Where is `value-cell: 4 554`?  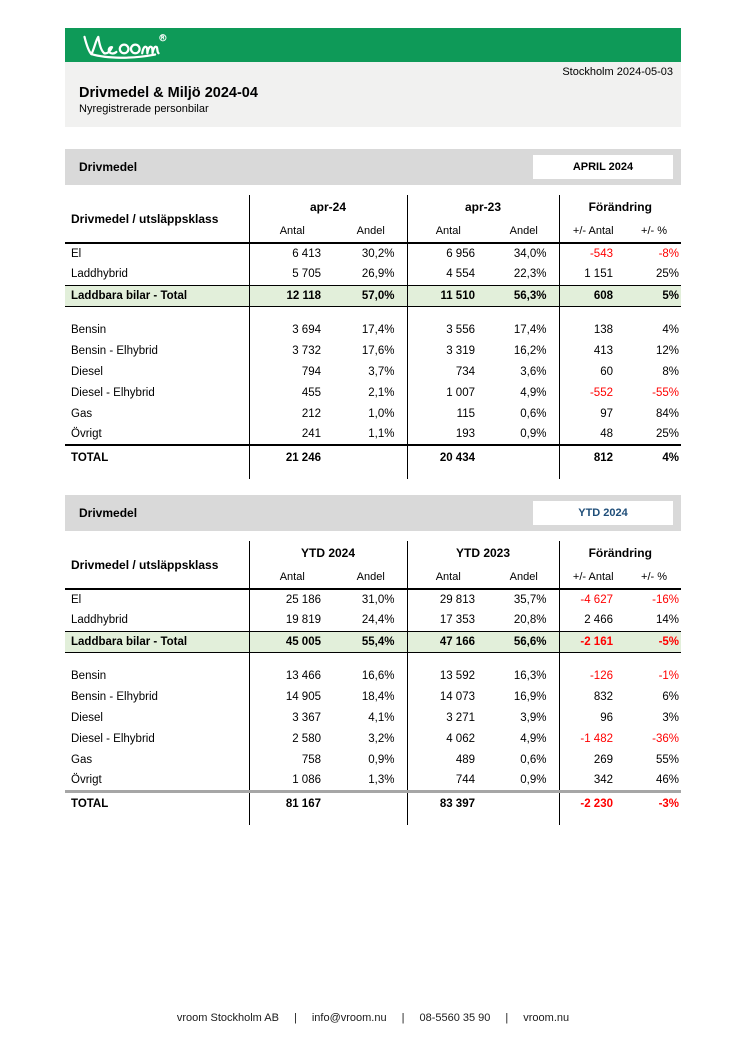 value-cell: 4 554 is located at coordinates (460, 274).